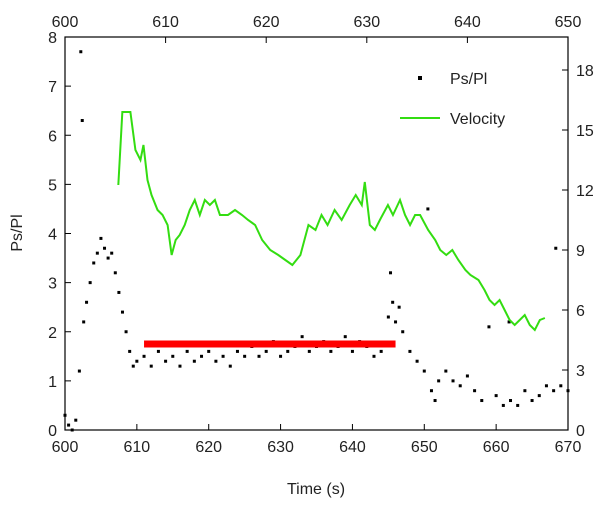  I want to click on y-tick-label: 0, so click(52, 431).